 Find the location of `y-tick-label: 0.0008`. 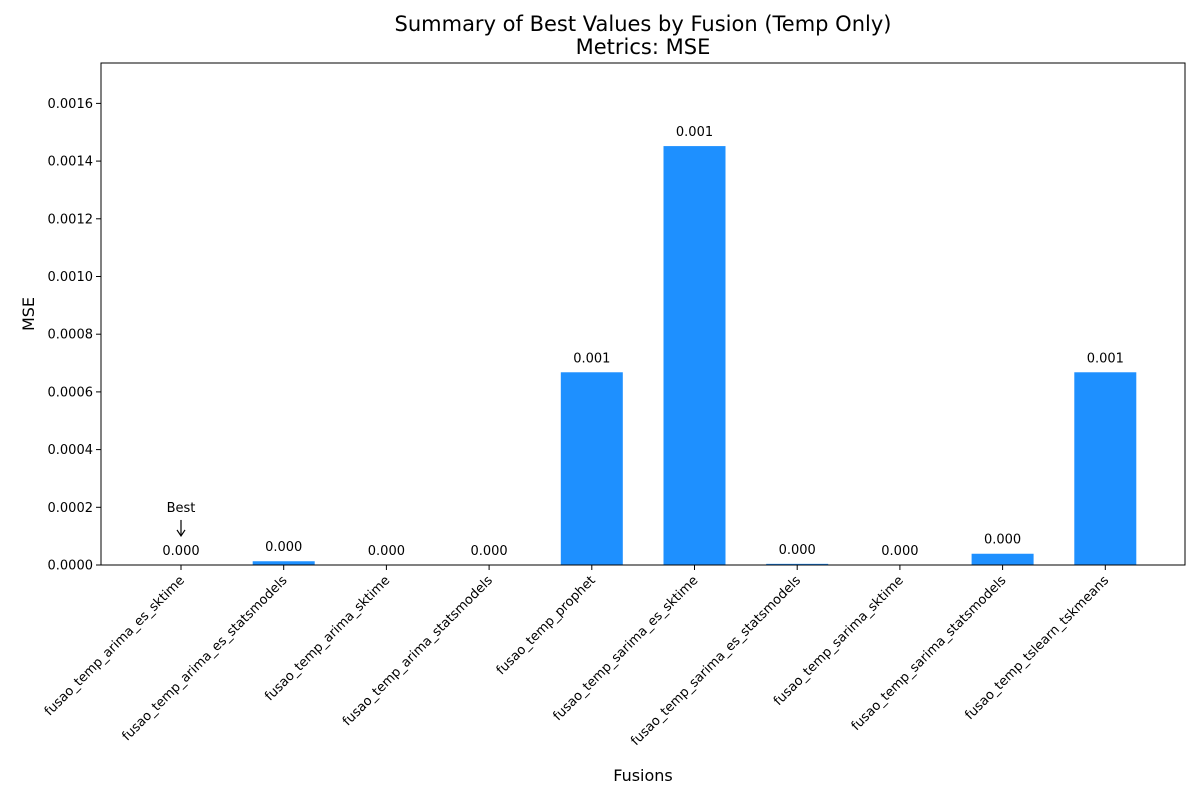

y-tick-label: 0.0008 is located at coordinates (71, 335).